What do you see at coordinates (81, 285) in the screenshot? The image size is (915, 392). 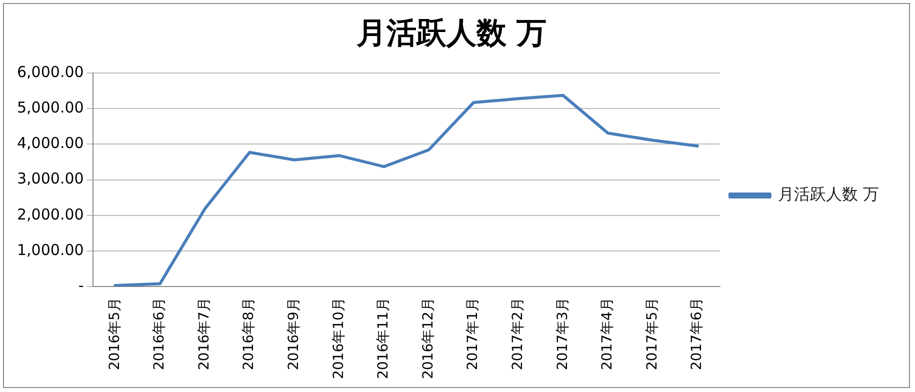 I see `y-tick-label: -` at bounding box center [81, 285].